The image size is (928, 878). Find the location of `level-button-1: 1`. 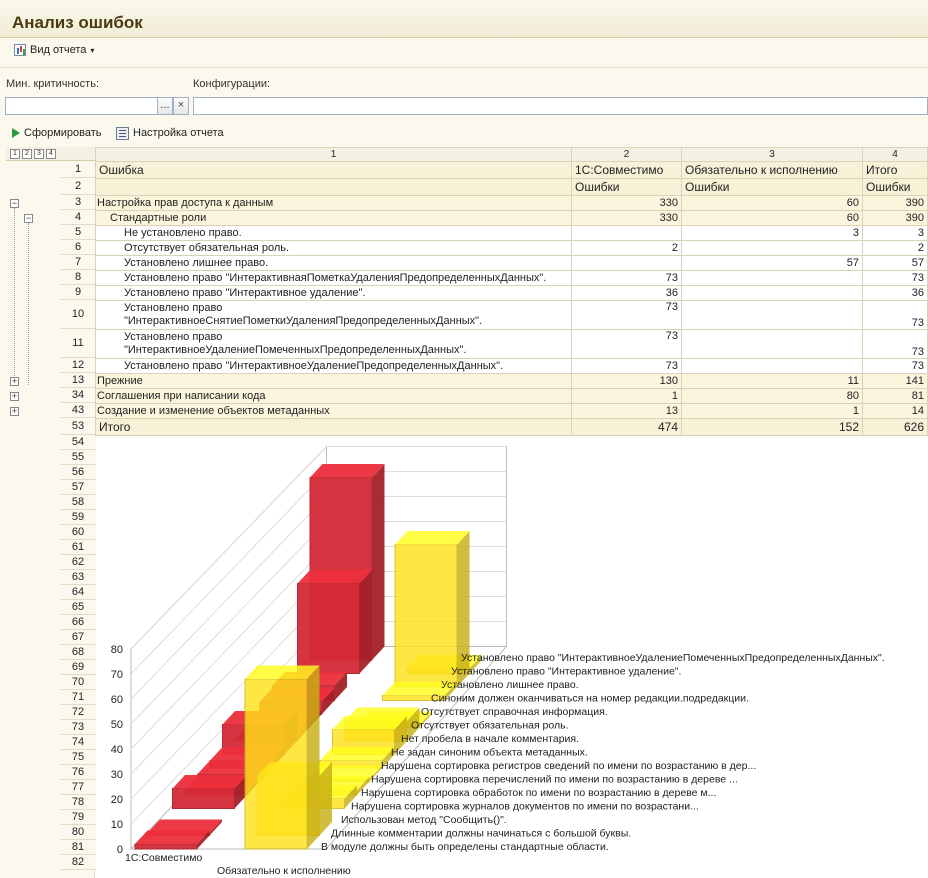

level-button-1: 1 is located at coordinates (15, 154).